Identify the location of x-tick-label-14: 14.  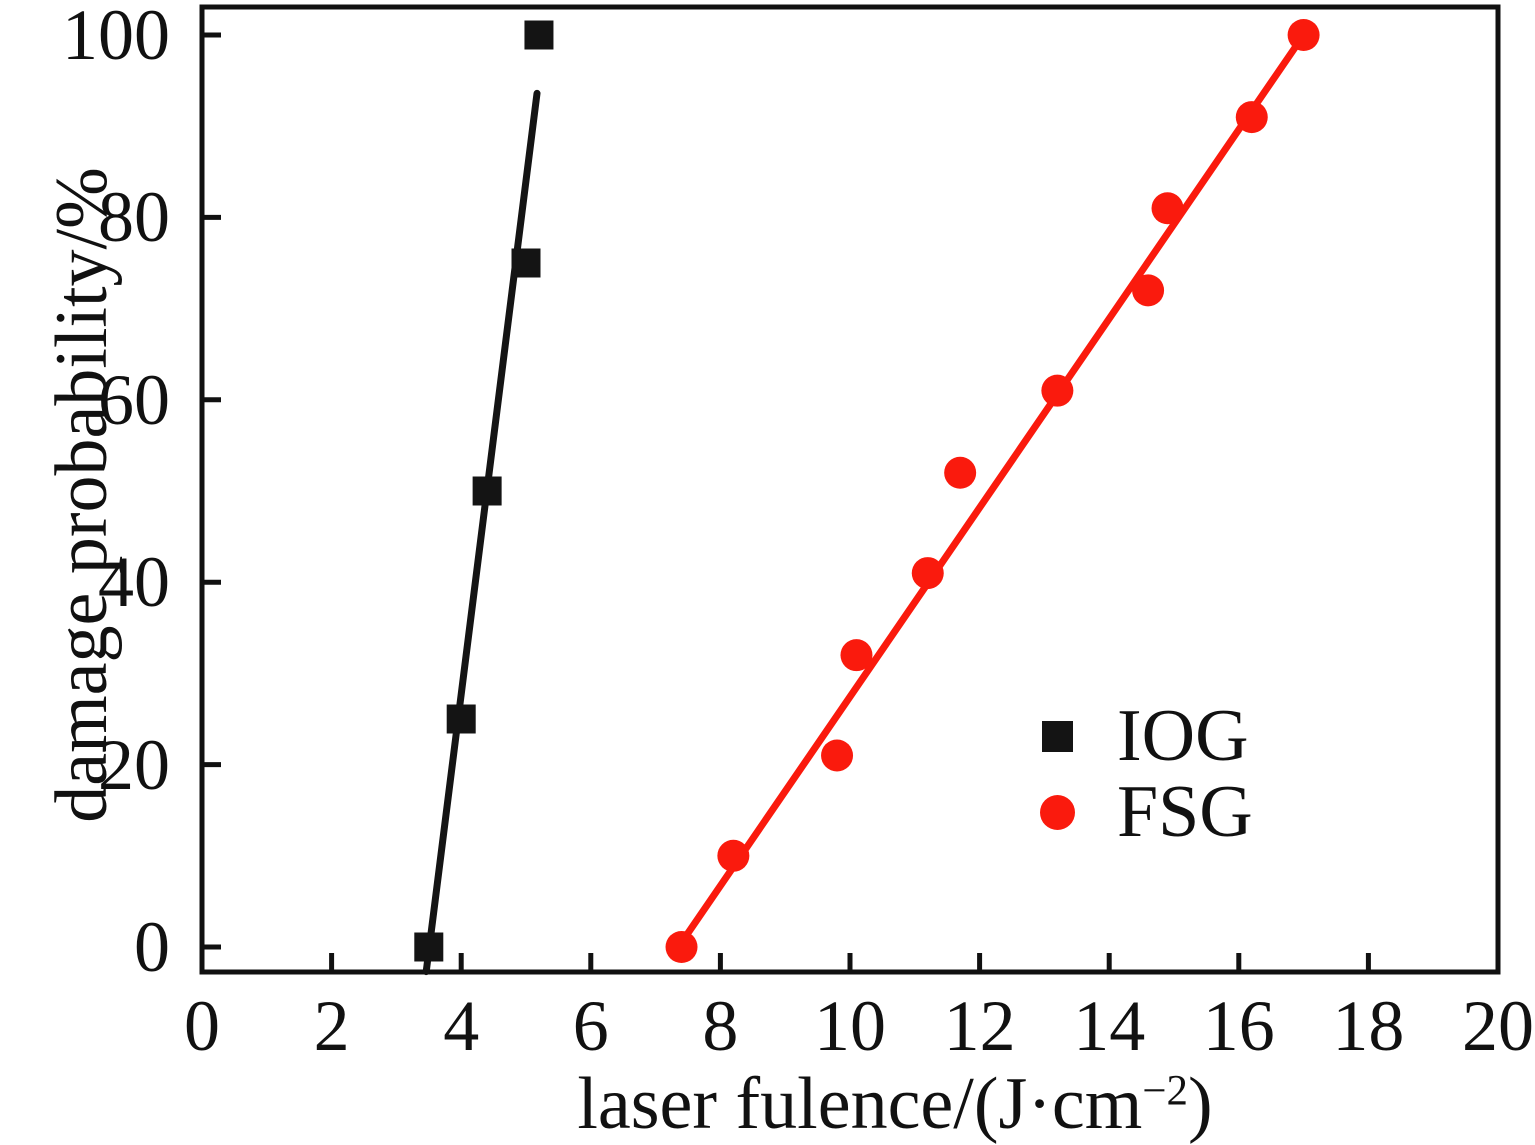
(1109, 1026).